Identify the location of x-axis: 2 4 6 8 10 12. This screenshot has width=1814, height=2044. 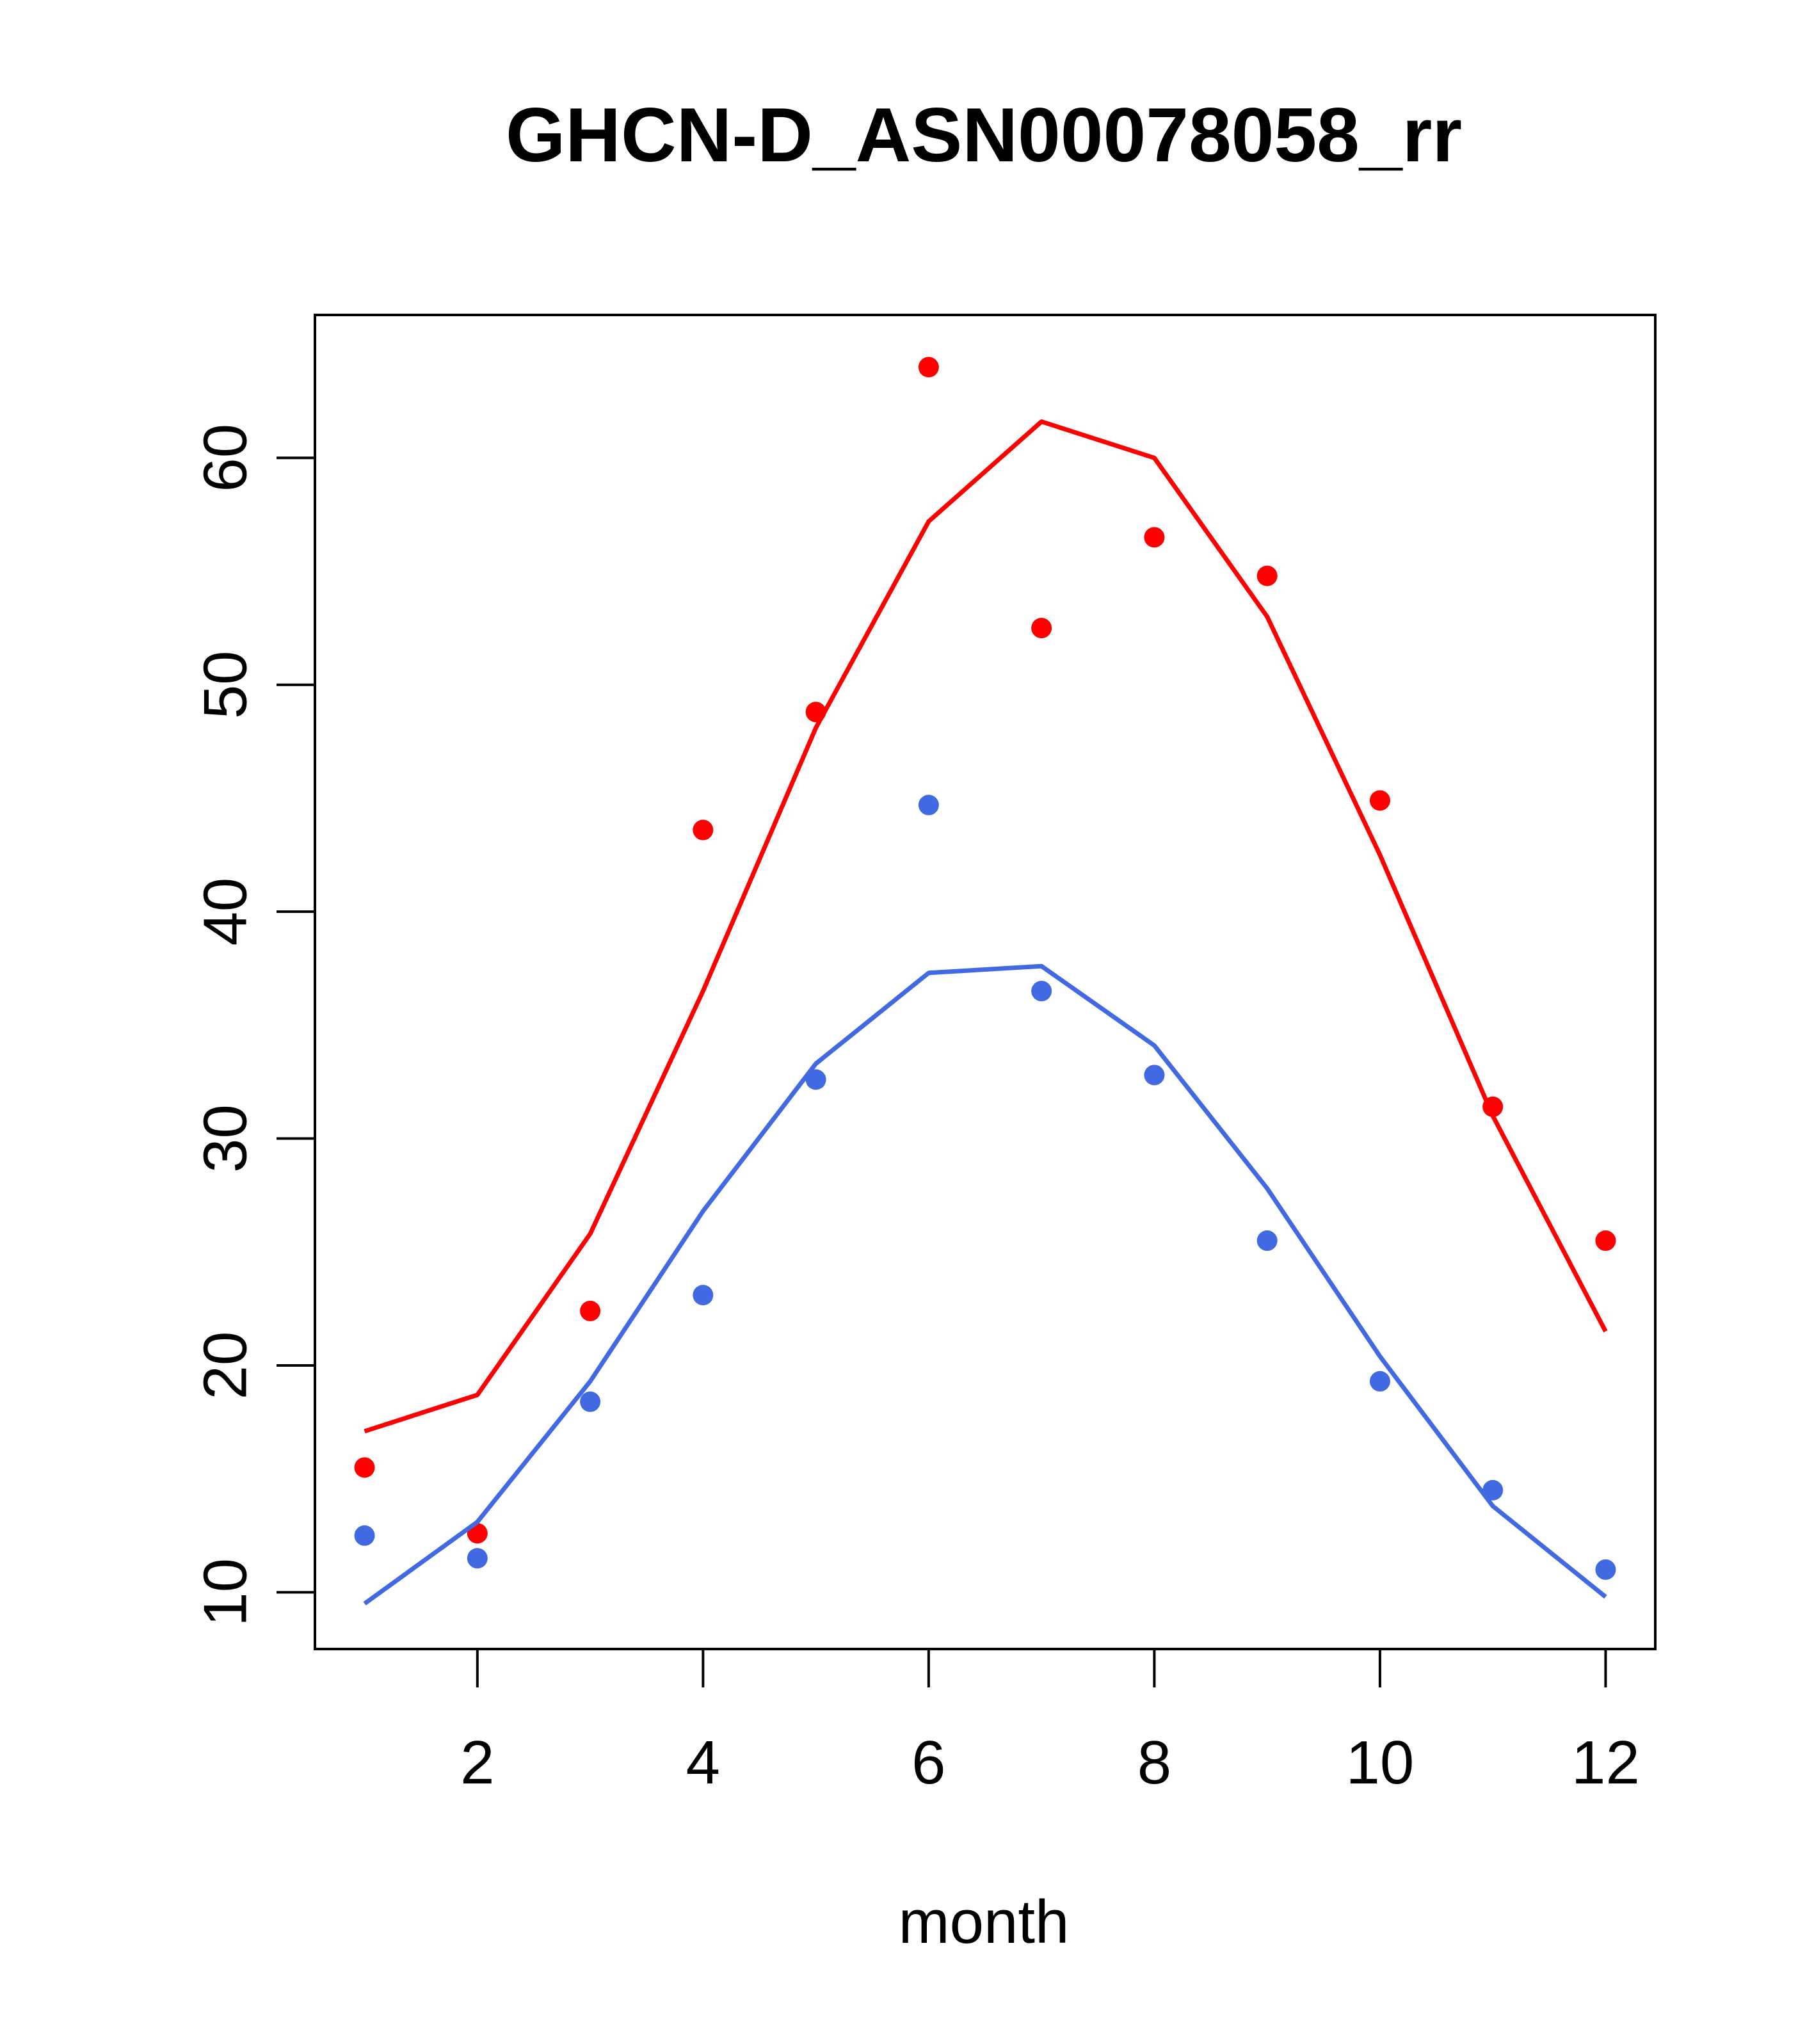
(1050, 1722).